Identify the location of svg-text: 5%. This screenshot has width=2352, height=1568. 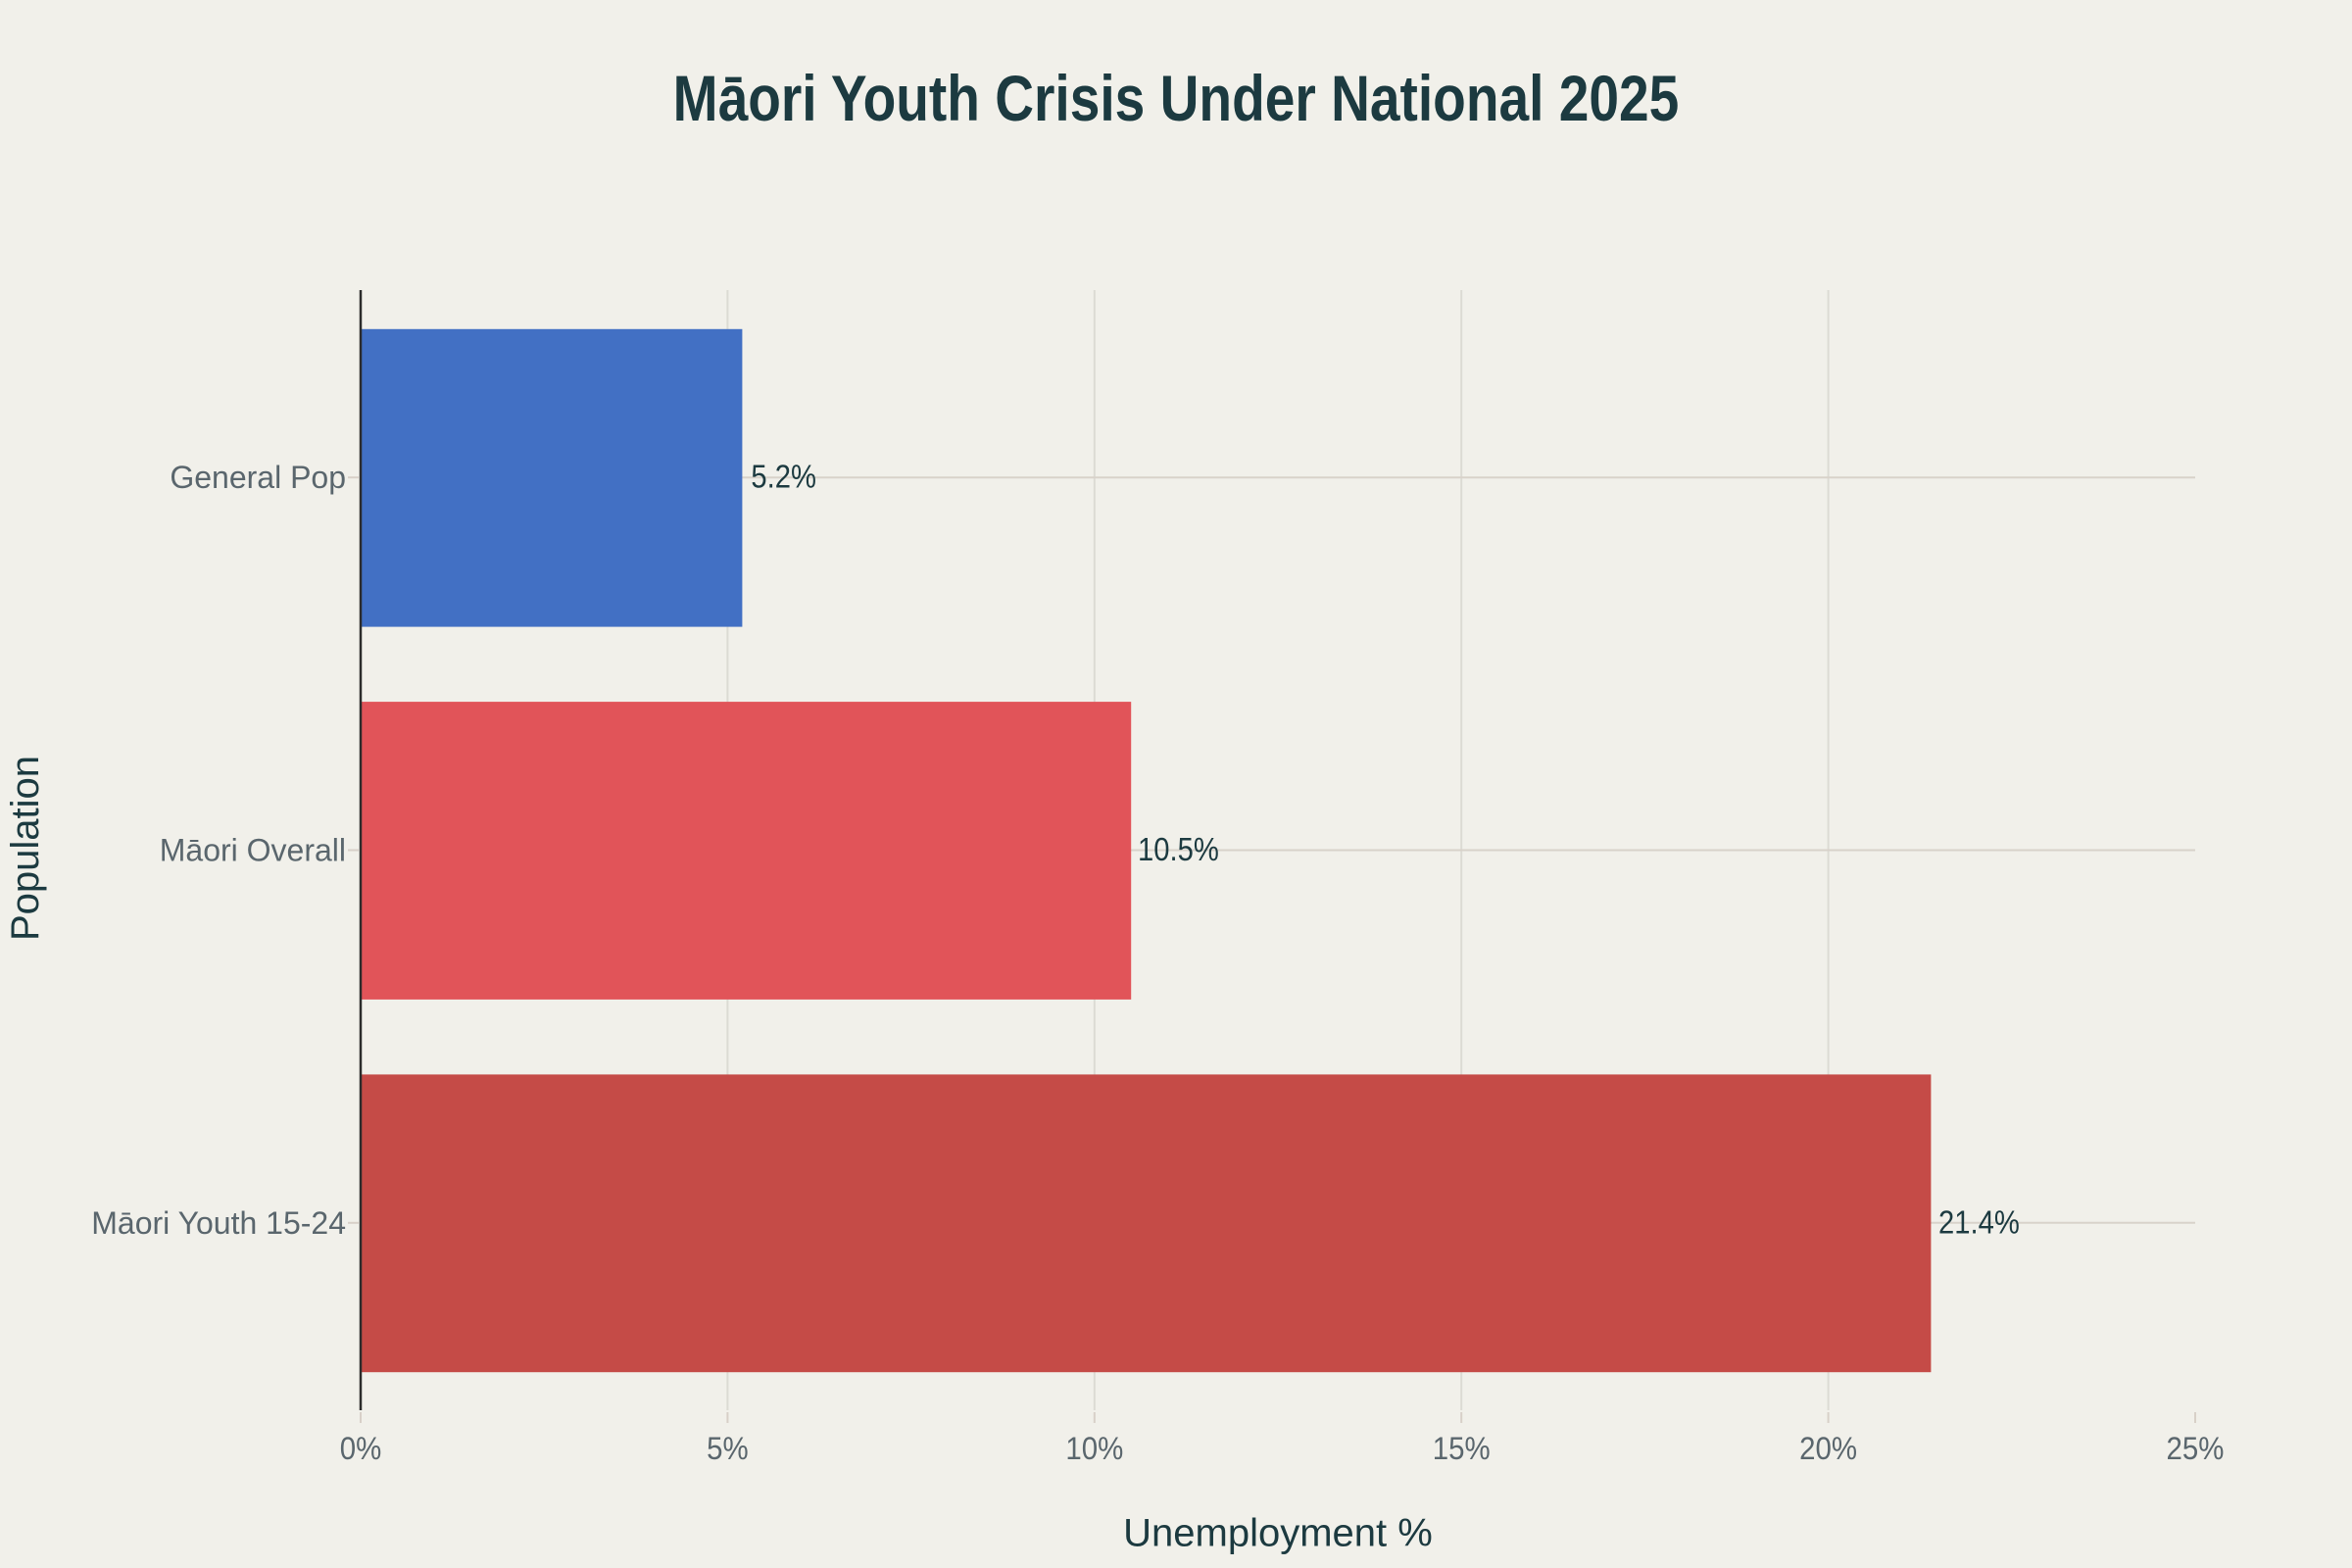
(728, 1448).